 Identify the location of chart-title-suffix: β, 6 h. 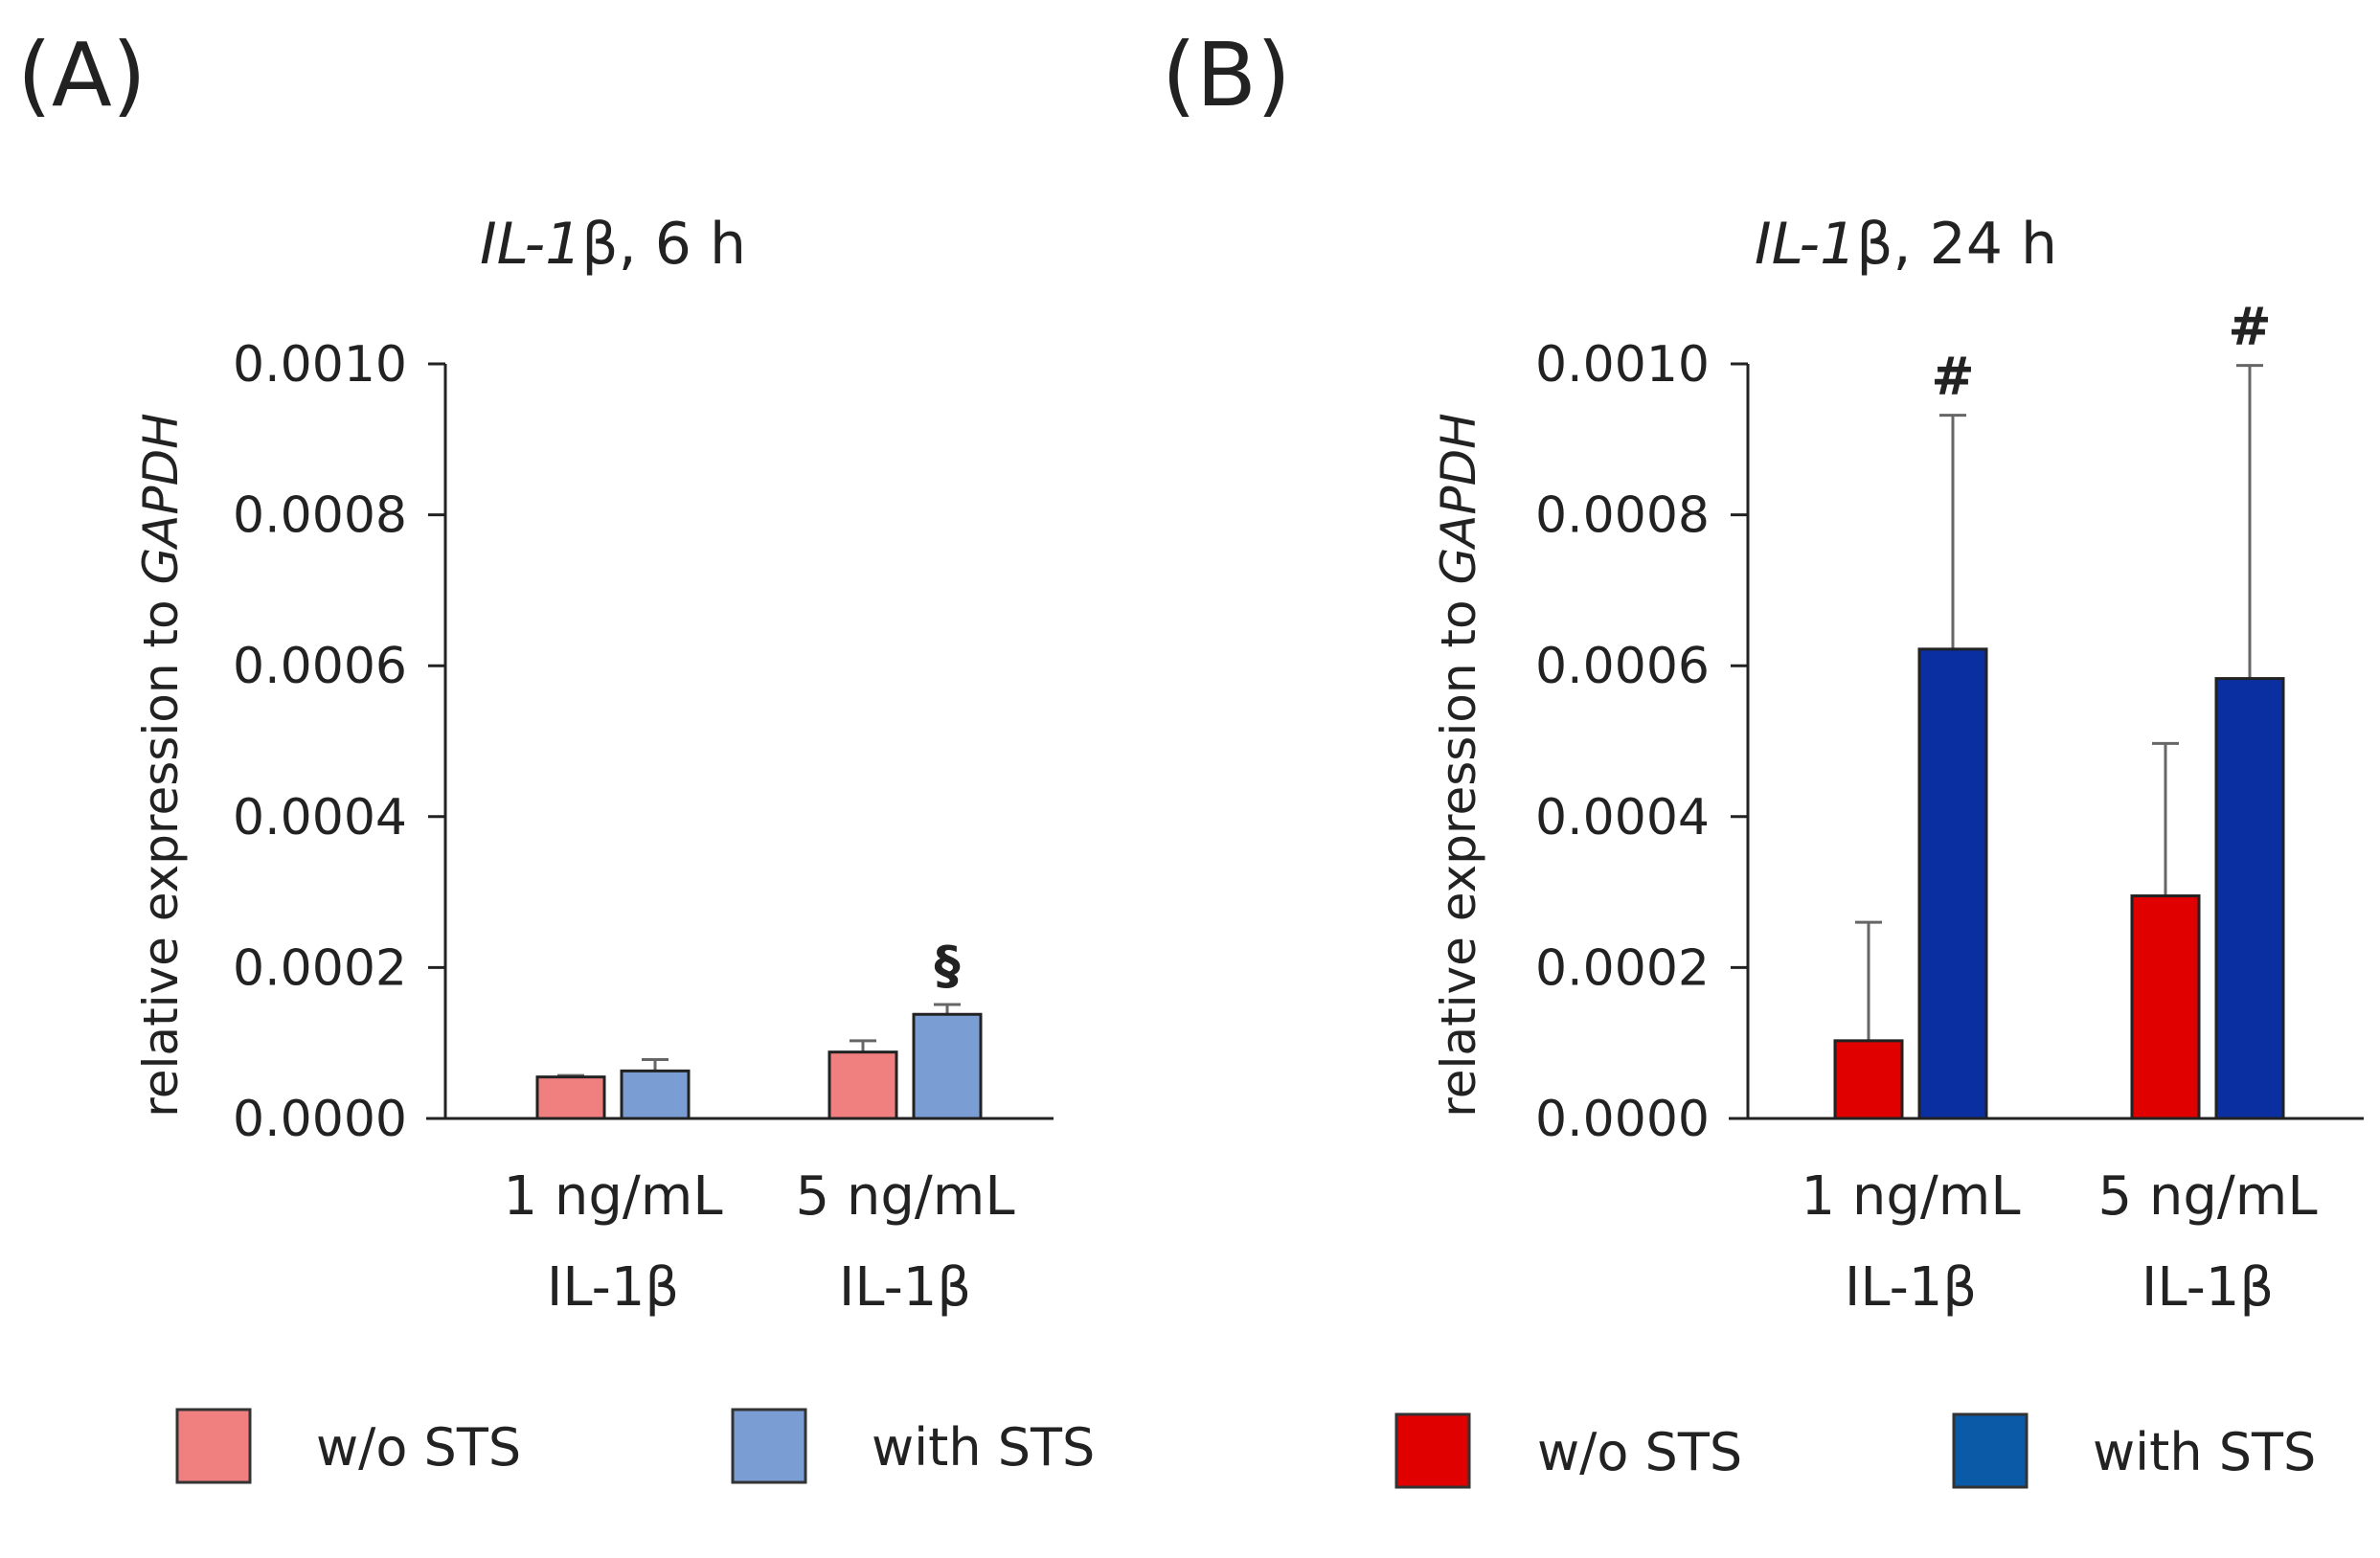
(663, 245).